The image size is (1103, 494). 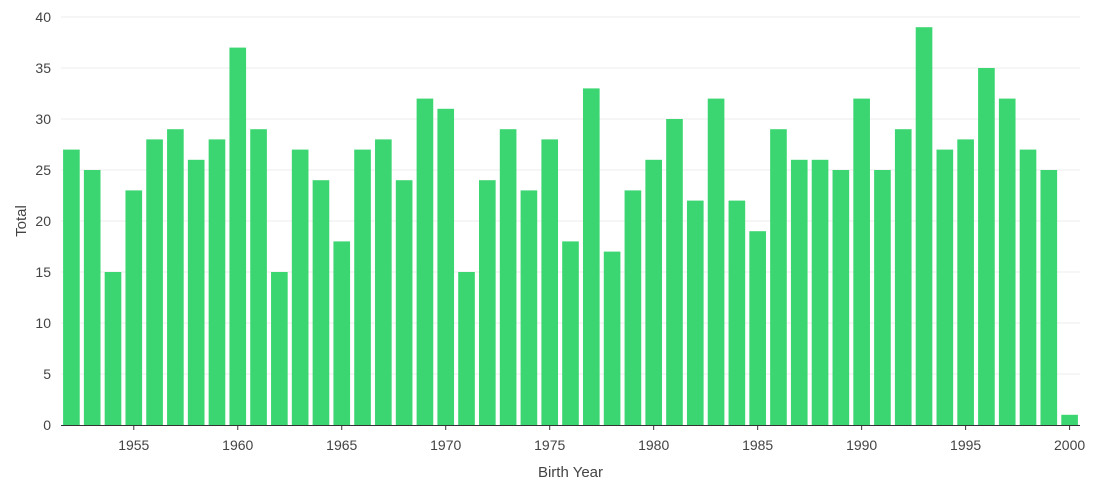 I want to click on y-tick-label: 15, so click(x=43, y=272).